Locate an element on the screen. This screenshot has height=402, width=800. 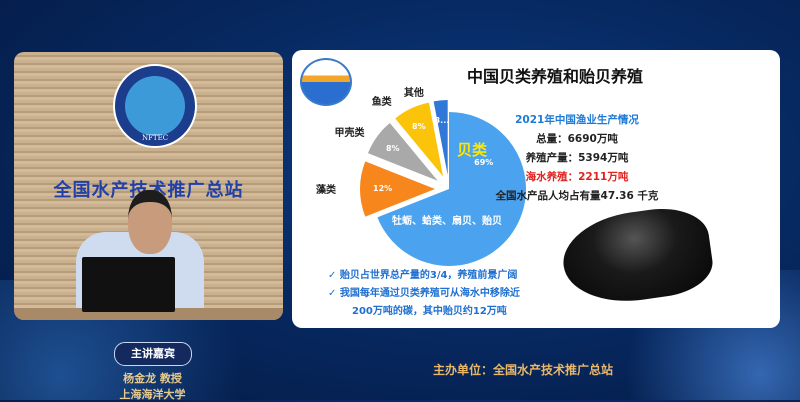
stats-aquaculture: 养殖产量：5394万吨 is located at coordinates (577, 158).